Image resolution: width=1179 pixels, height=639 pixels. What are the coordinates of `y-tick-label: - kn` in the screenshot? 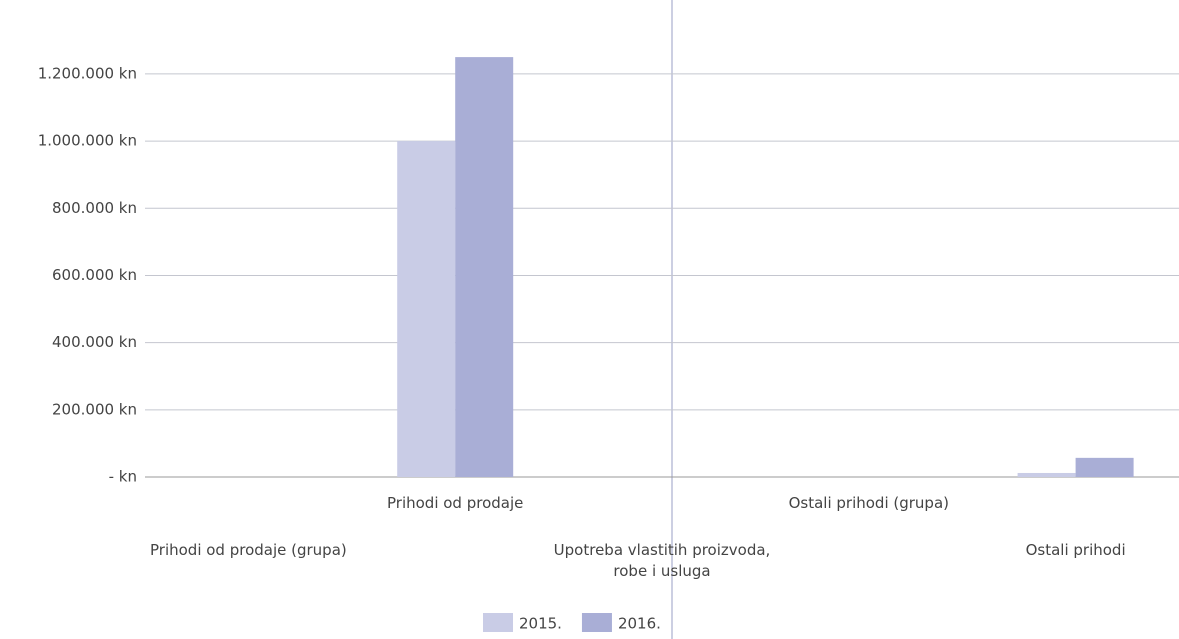 It's located at (123, 477).